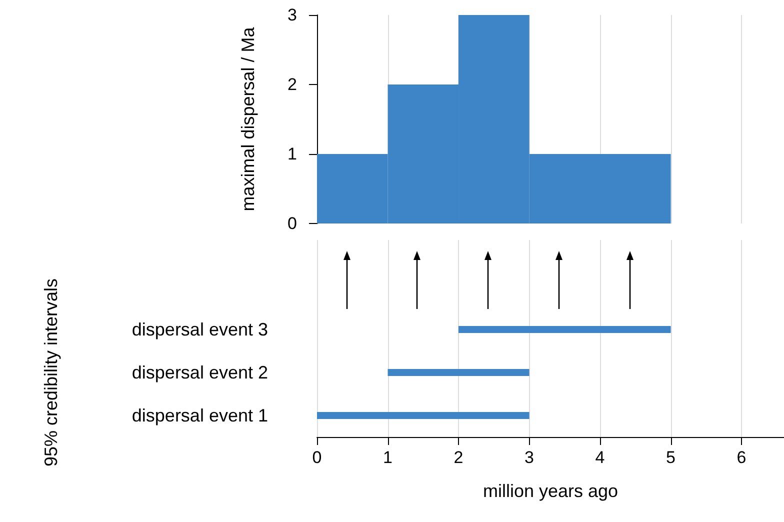 The width and height of the screenshot is (784, 522). Describe the element at coordinates (550, 491) in the screenshot. I see `x-axis-title: million years ago` at that location.